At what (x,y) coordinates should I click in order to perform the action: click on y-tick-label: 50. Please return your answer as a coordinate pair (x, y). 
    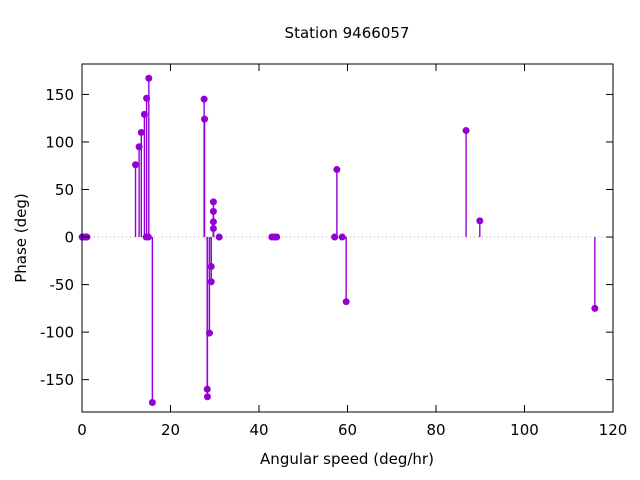
    Looking at the image, I should click on (64, 190).